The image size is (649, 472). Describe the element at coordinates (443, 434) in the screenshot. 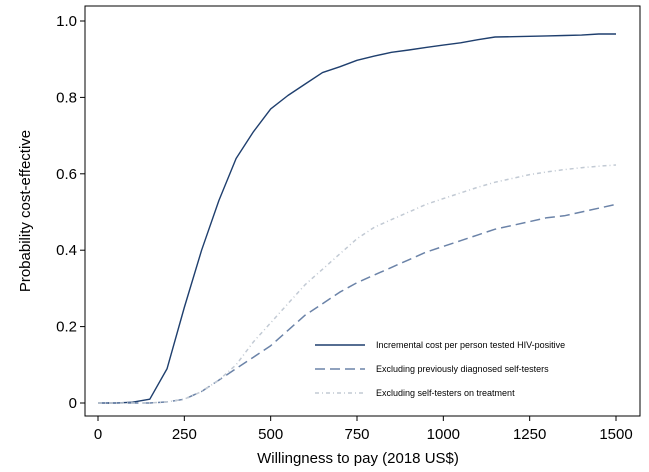

I see `x-tick-label: 1000` at that location.